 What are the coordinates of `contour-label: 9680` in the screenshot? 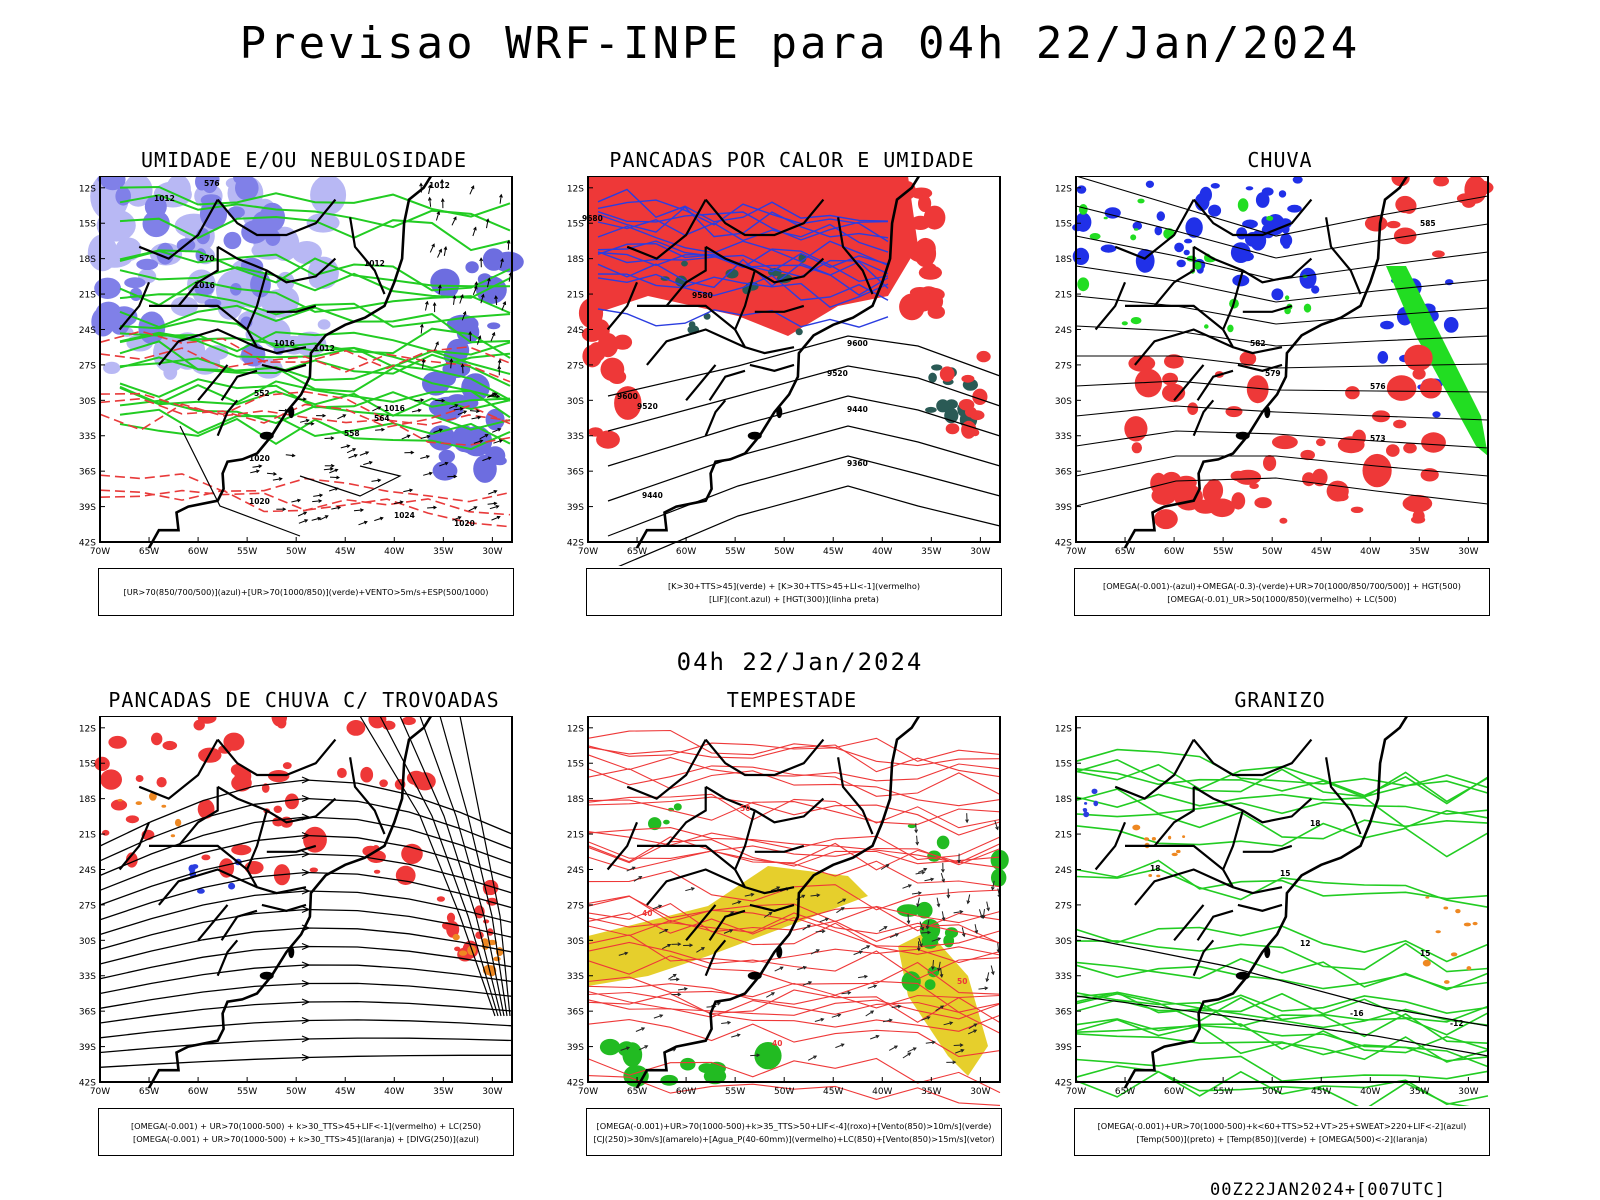 It's located at (592, 218).